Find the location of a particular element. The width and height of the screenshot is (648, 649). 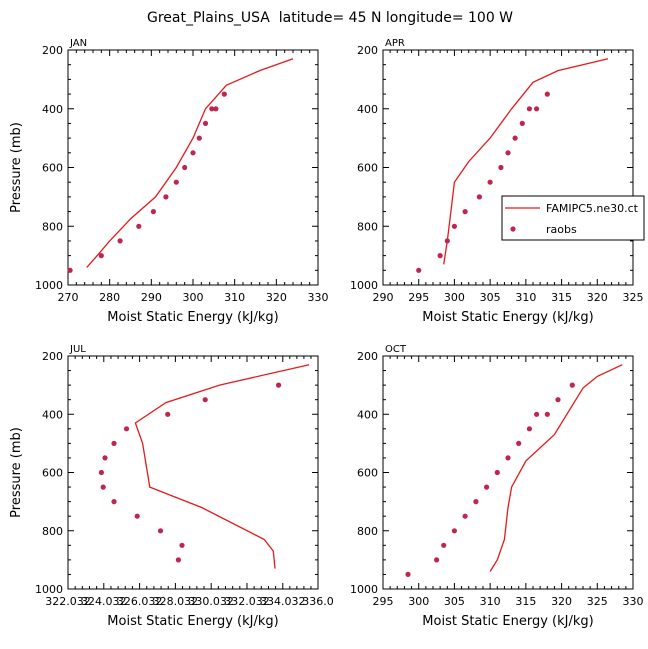

legend-obs-label: raobs is located at coordinates (561, 229).